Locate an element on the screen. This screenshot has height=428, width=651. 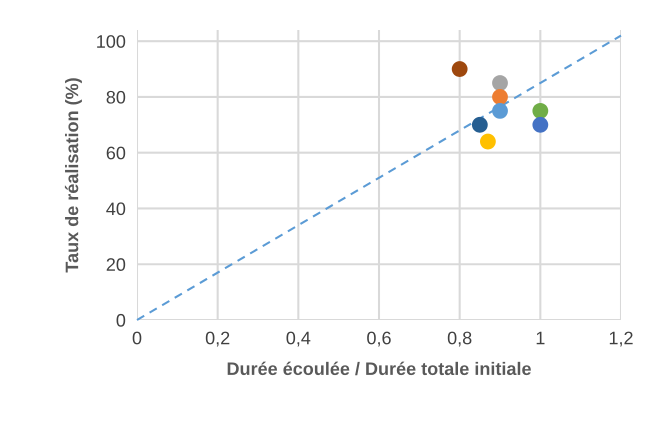
y-tick-label: 20 is located at coordinates (116, 264).